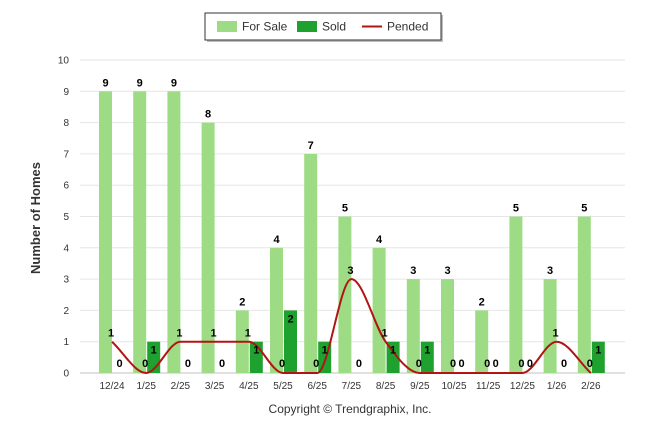  Describe the element at coordinates (66, 186) in the screenshot. I see `y-tick-label: 6` at that location.